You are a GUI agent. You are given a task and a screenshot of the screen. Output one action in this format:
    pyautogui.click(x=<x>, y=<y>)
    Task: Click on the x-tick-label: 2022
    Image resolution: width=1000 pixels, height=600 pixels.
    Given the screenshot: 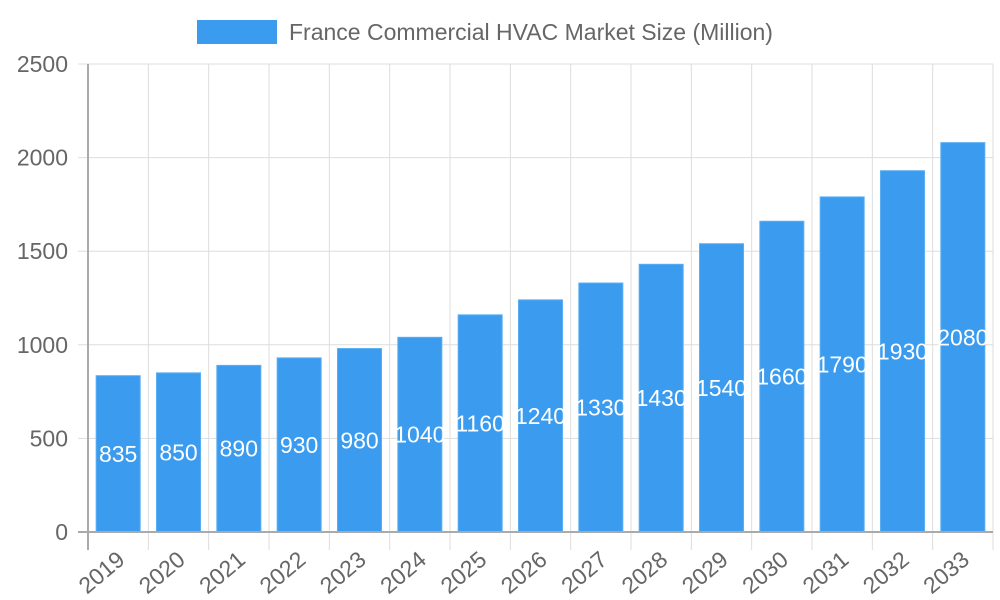 What is the action you would take?
    pyautogui.click(x=282, y=572)
    